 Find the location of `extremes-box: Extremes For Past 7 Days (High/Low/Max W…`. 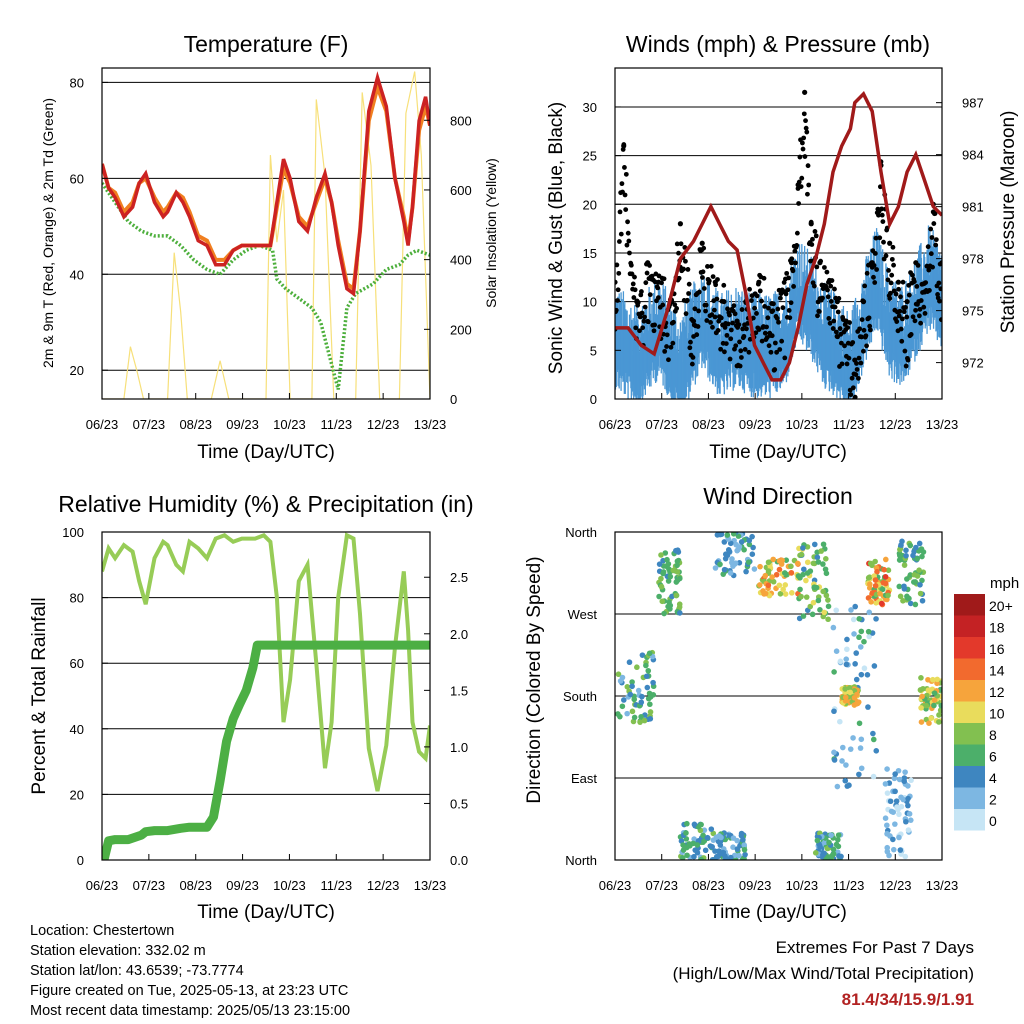

extremes-box: Extremes For Past 7 Days (High/Low/Max W… is located at coordinates (823, 974).